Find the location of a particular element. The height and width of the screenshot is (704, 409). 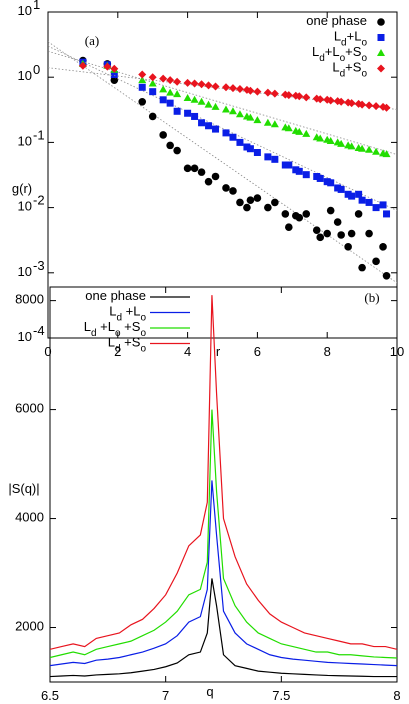

x-tick-label: 7 is located at coordinates (165, 695).